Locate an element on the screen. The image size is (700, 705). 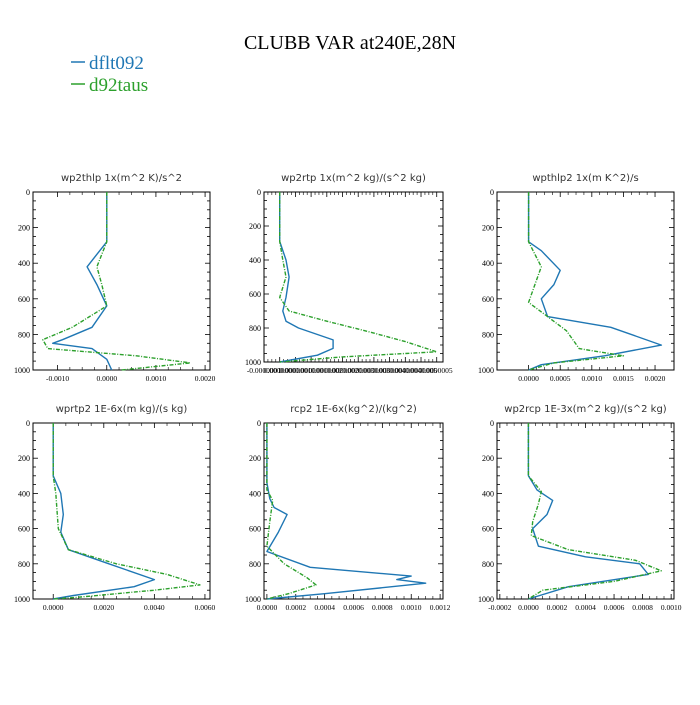
panel-title: wp2thlp 1x(m^2 K)/s^2 is located at coordinates (121, 178).